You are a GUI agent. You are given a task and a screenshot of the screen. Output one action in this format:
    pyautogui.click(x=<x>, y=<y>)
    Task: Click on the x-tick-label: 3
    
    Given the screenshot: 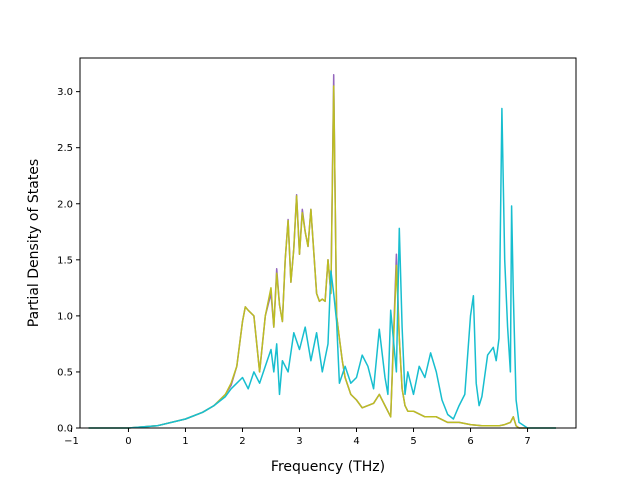 What is the action you would take?
    pyautogui.click(x=299, y=441)
    